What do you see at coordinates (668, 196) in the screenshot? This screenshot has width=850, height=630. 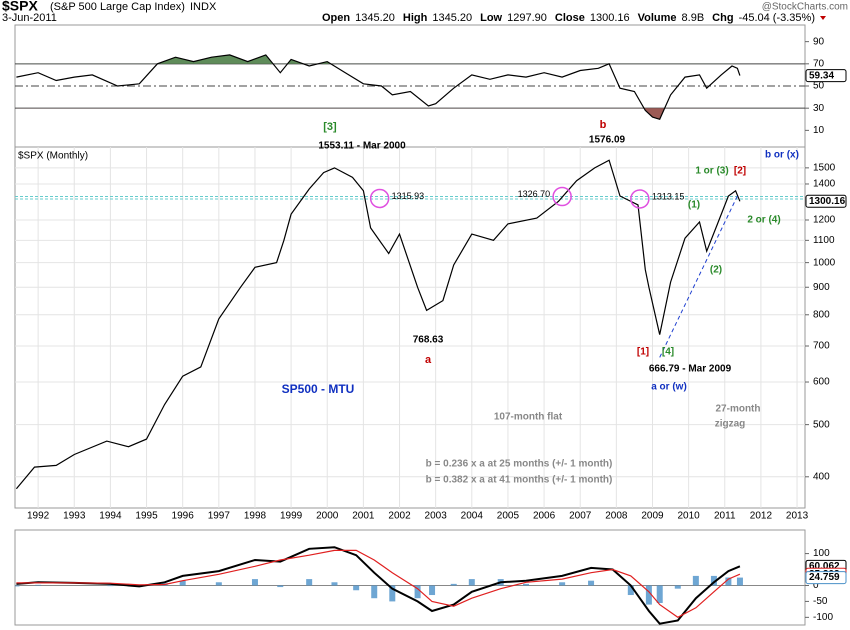 I see `level-label: 1313.15` at bounding box center [668, 196].